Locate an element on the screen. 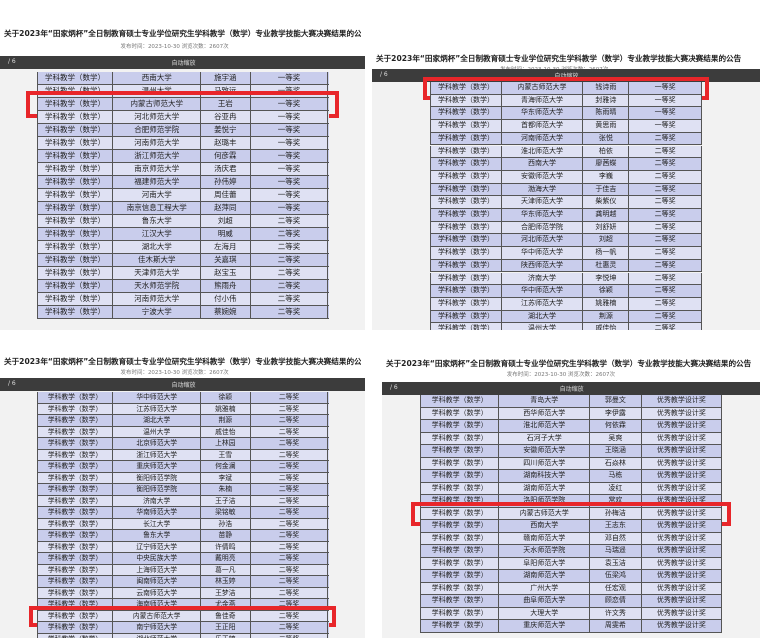 Image resolution: width=760 pixels, height=638 pixels. table-cell: 施宇涵 is located at coordinates (225, 78).